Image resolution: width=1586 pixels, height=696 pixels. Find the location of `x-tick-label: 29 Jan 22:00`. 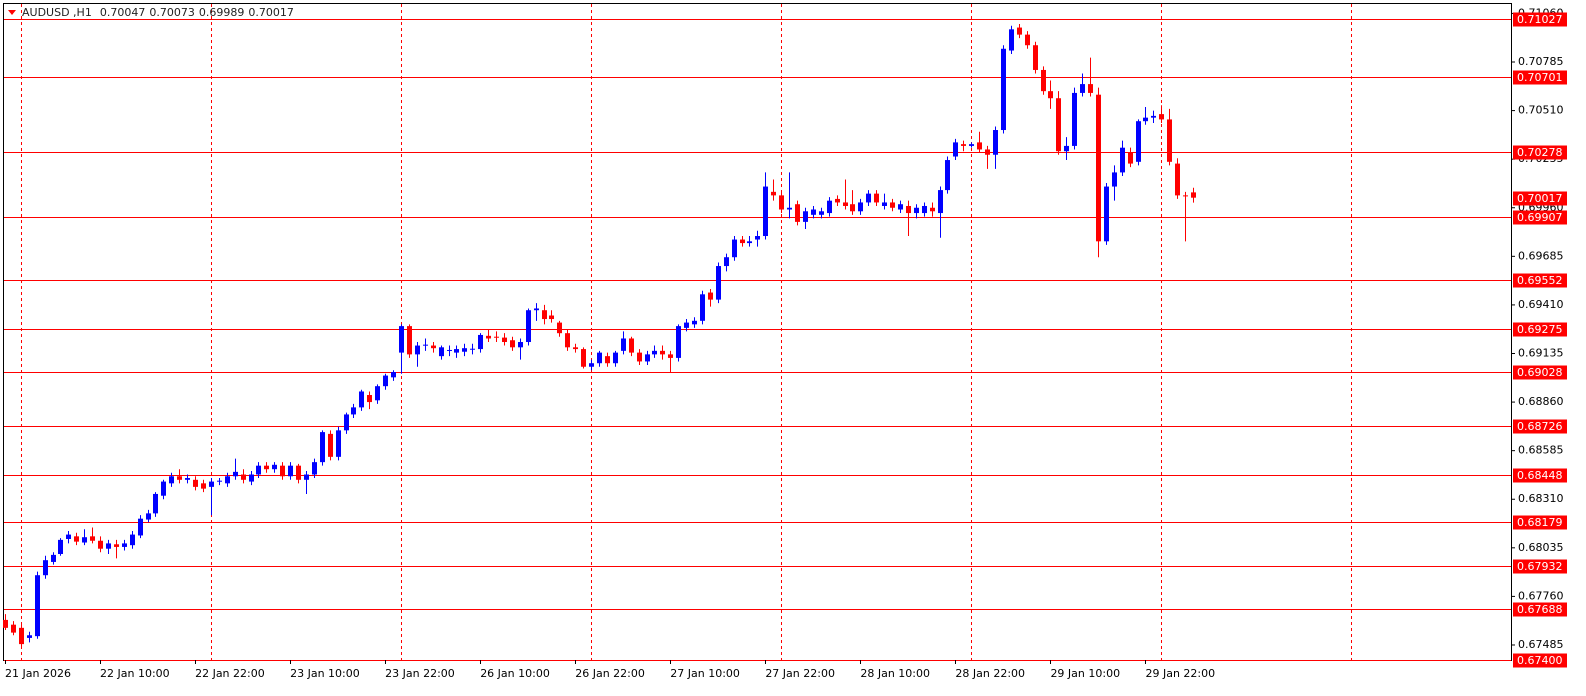

x-tick-label: 29 Jan 22:00 is located at coordinates (1180, 673).